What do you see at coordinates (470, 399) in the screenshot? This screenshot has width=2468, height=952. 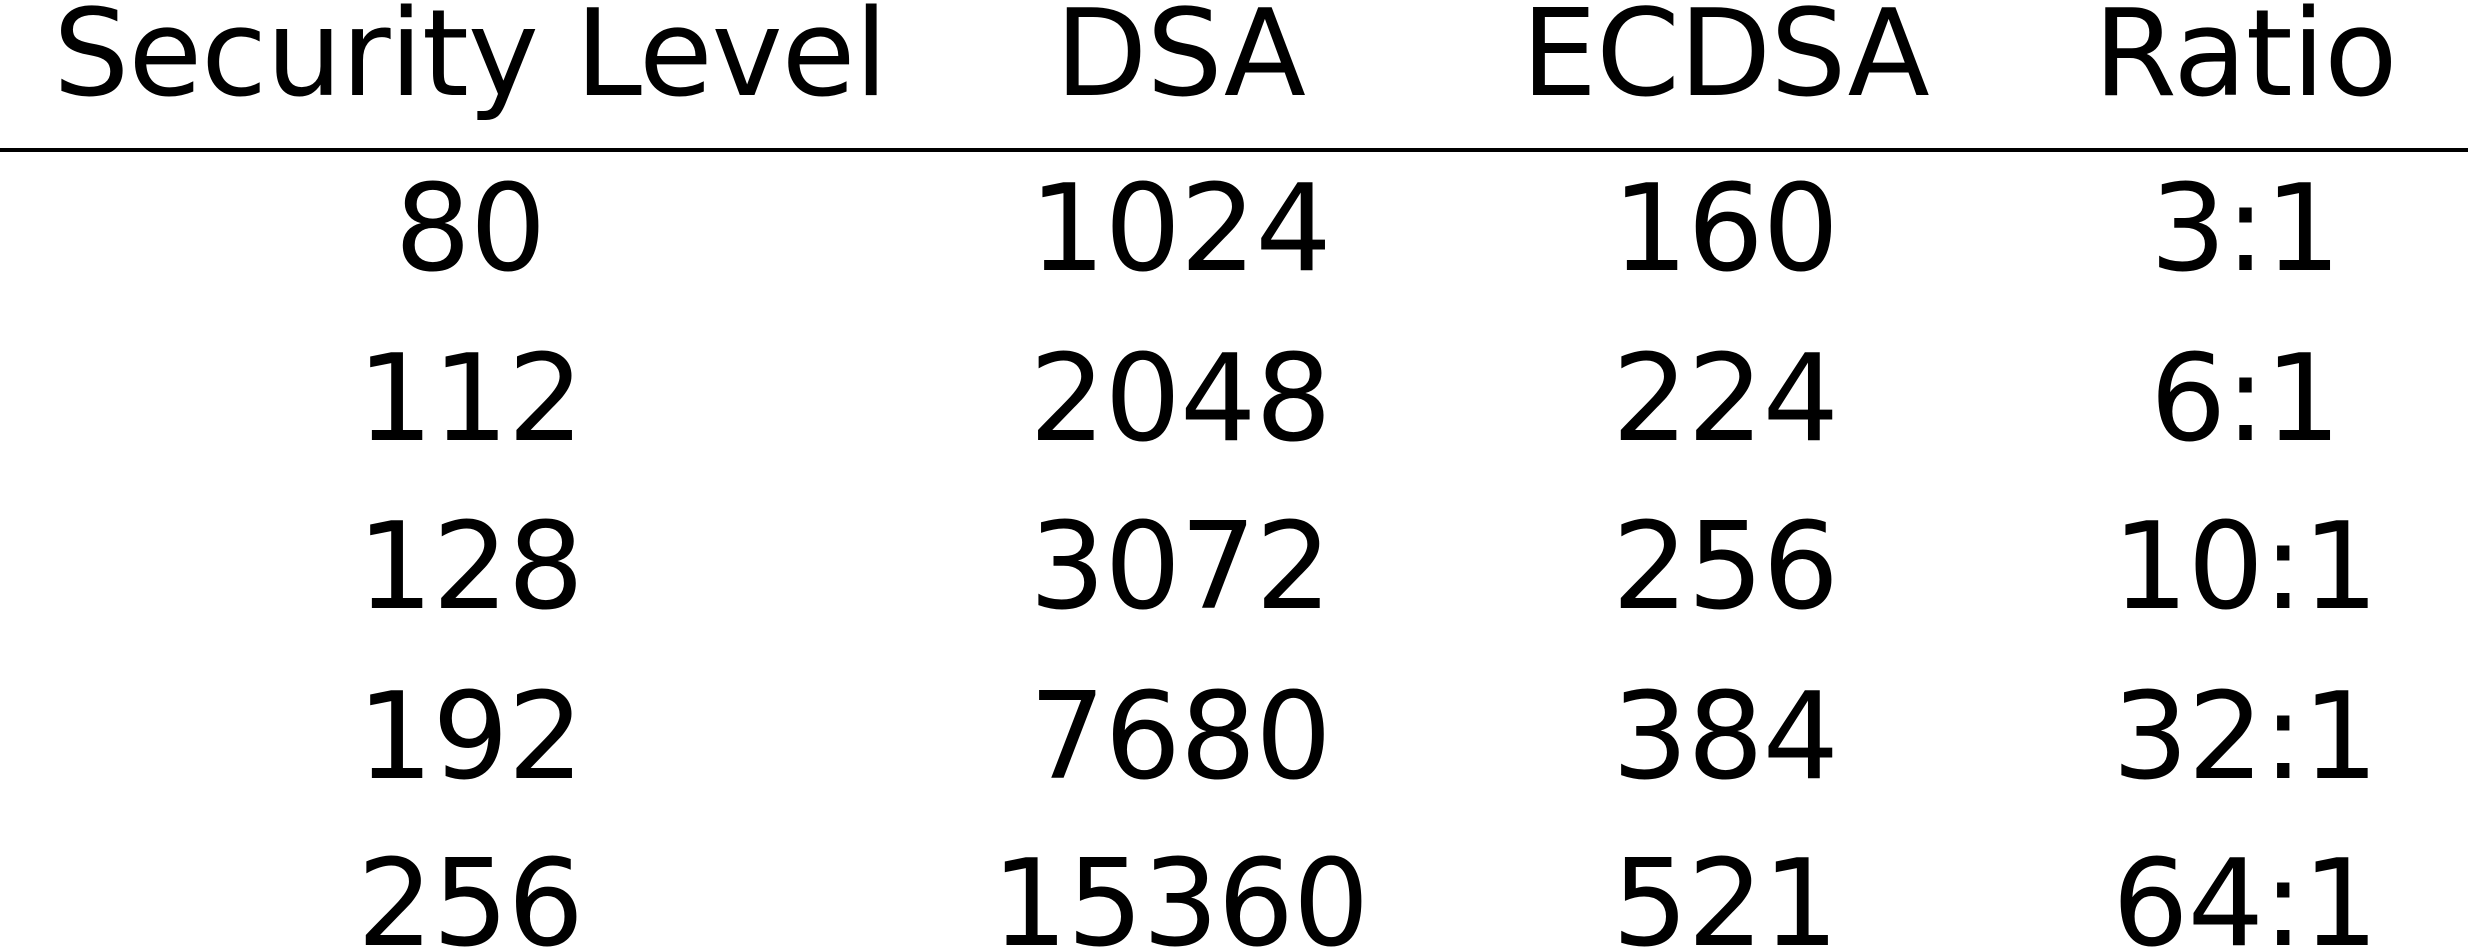 I see `table-cell: 112` at bounding box center [470, 399].